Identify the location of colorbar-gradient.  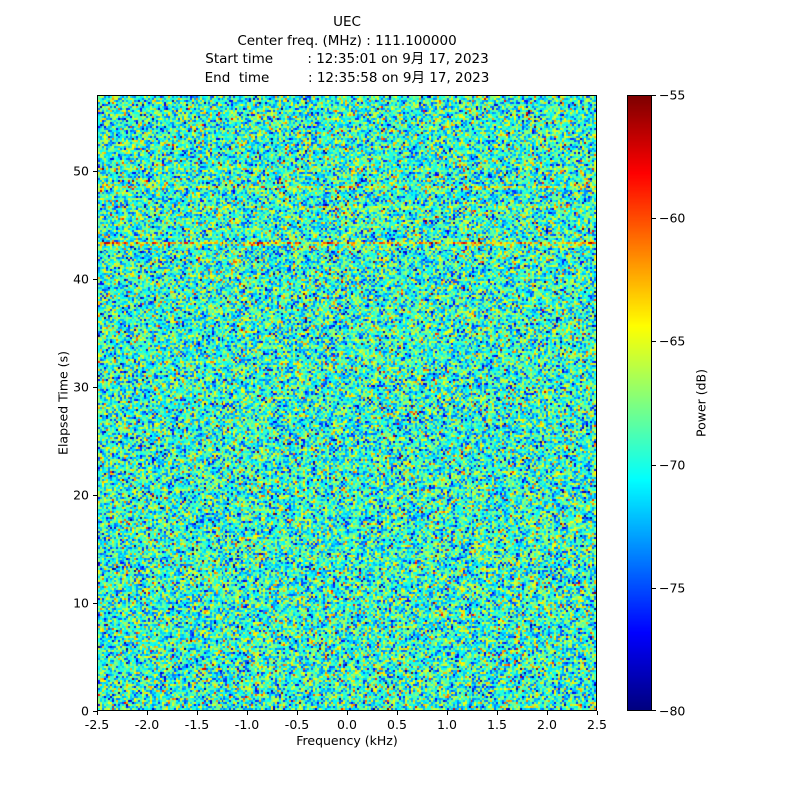
(639, 403).